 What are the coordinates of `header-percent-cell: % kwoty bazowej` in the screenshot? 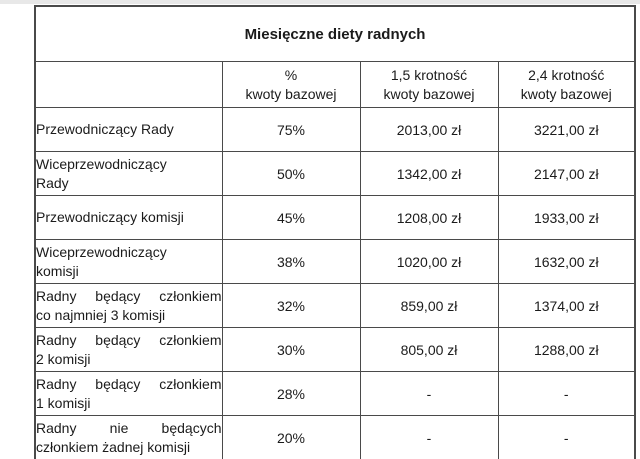 It's located at (291, 84).